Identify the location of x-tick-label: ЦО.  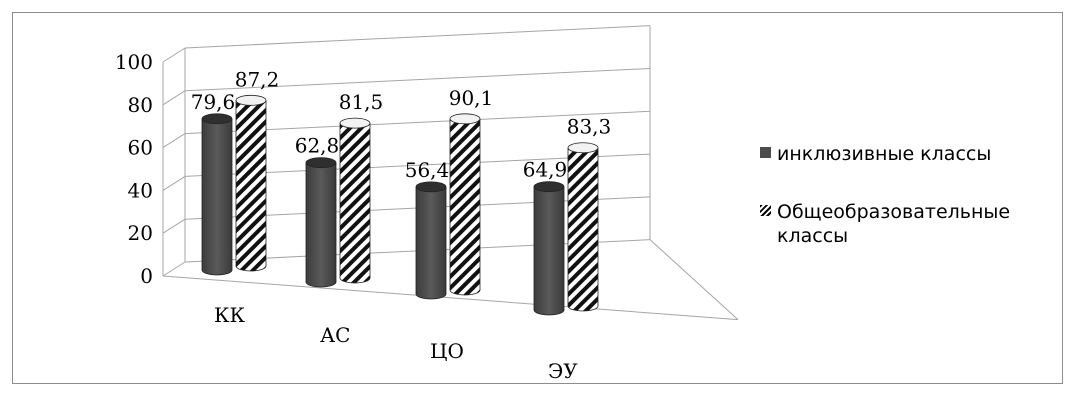
(447, 351).